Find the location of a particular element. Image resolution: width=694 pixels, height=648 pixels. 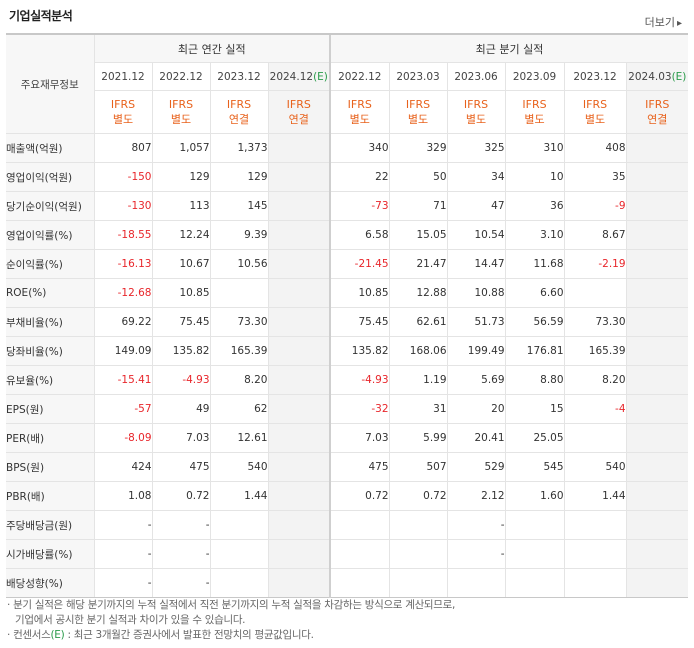

table-cell: -4 is located at coordinates (595, 409).